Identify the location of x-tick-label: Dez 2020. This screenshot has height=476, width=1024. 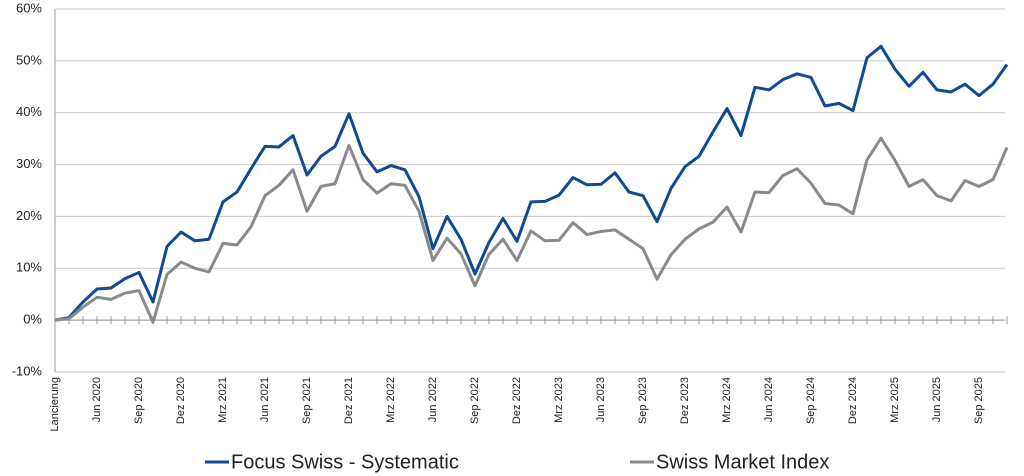
(181, 400).